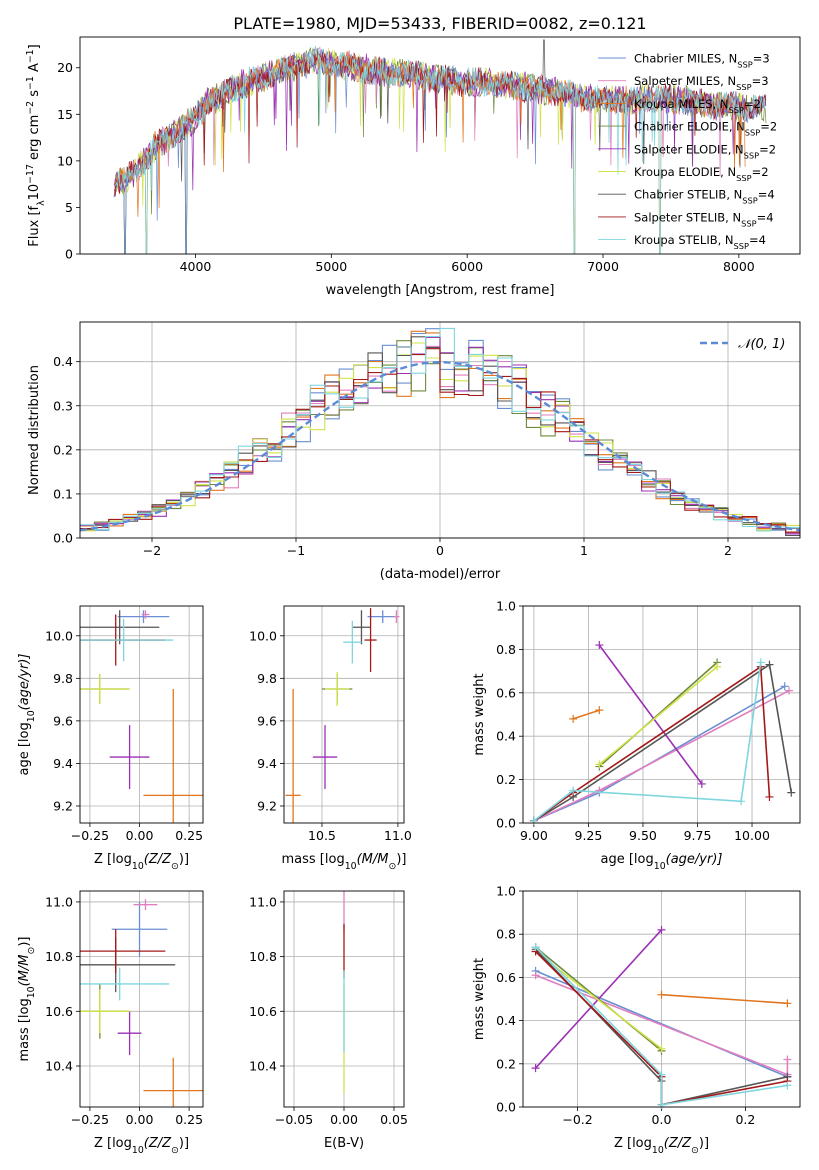 The height and width of the screenshot is (1170, 819). Describe the element at coordinates (440, 574) in the screenshot. I see `x-axis-label: (data-model)/error` at that location.